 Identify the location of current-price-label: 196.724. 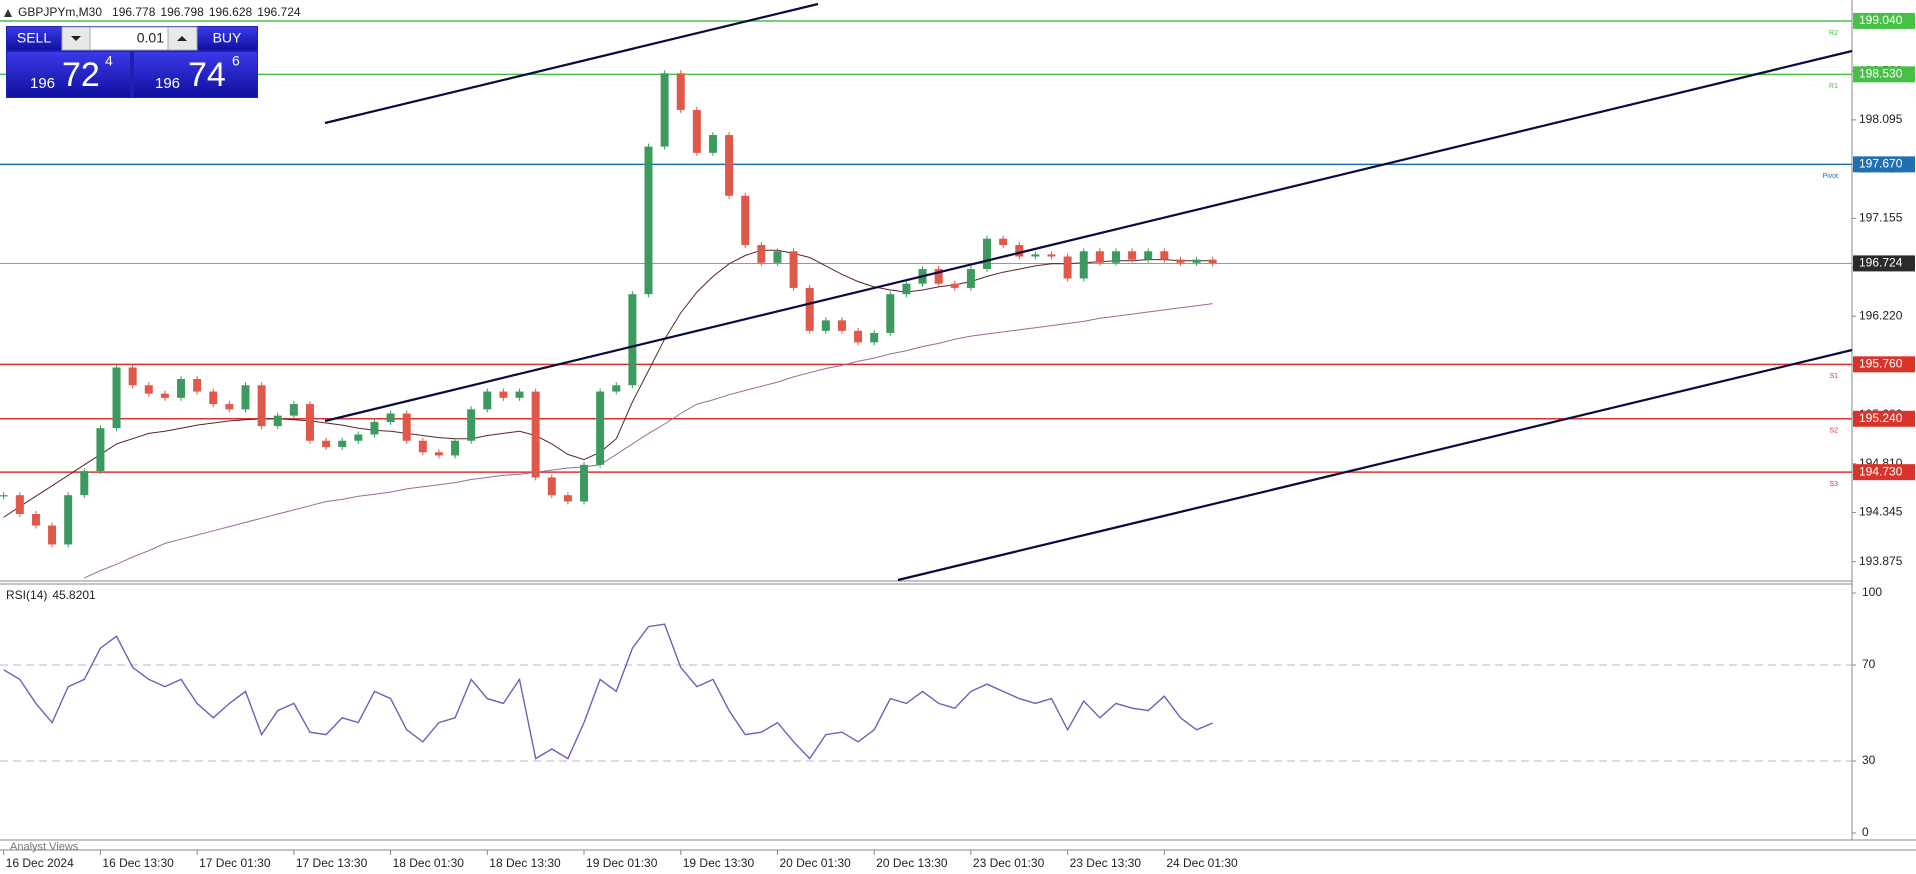
(1881, 263).